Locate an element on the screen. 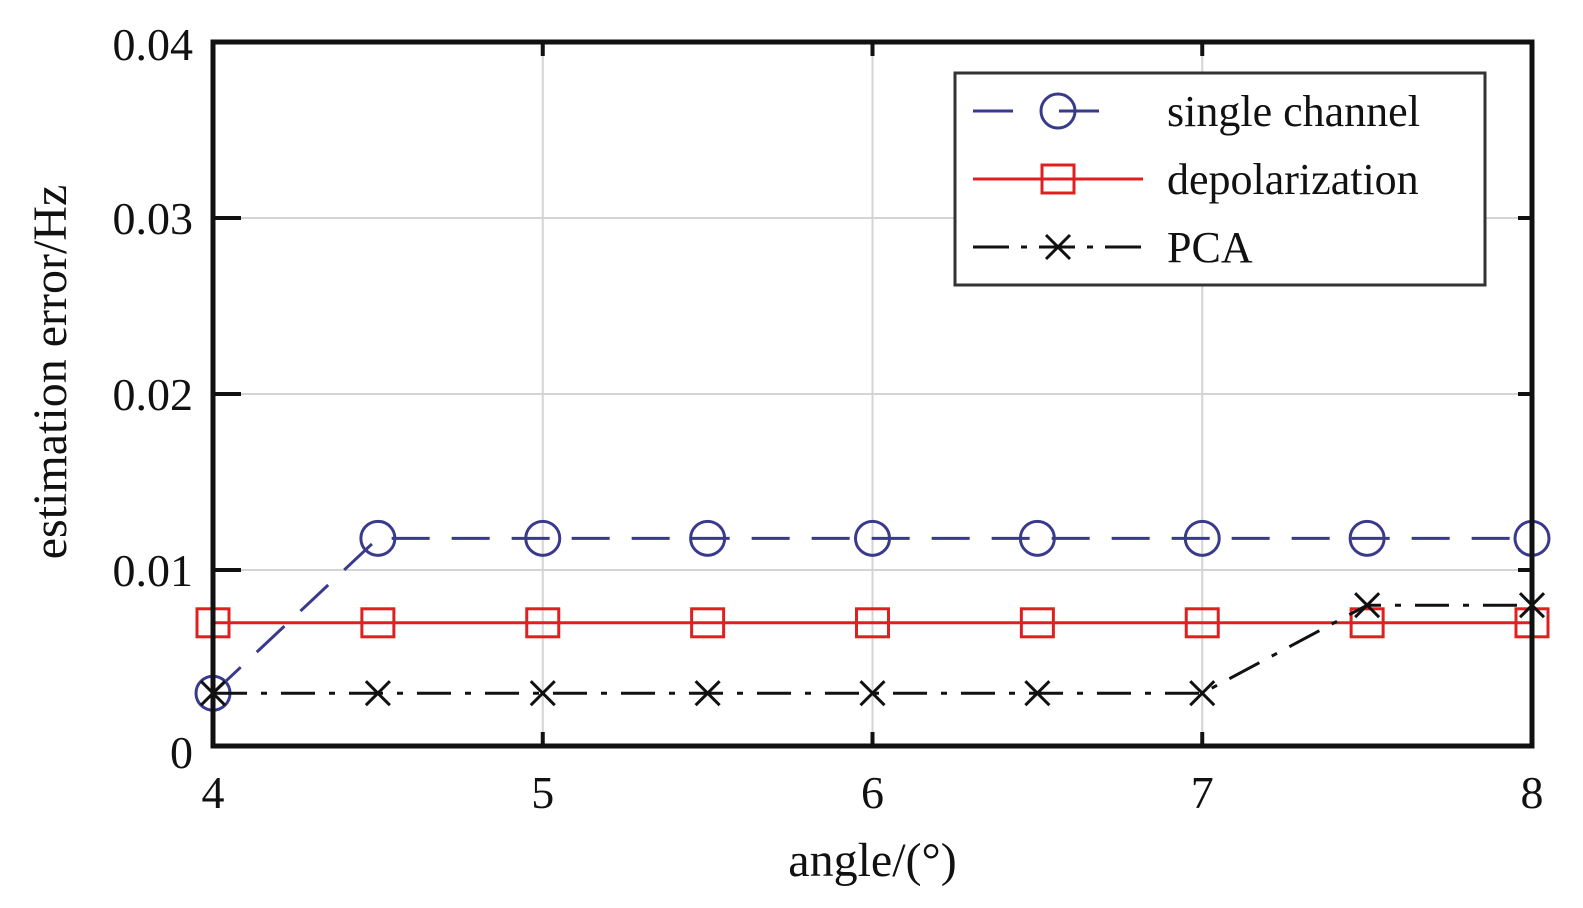  x-tick-labels: 4 5 6 7 8 is located at coordinates (873, 792).